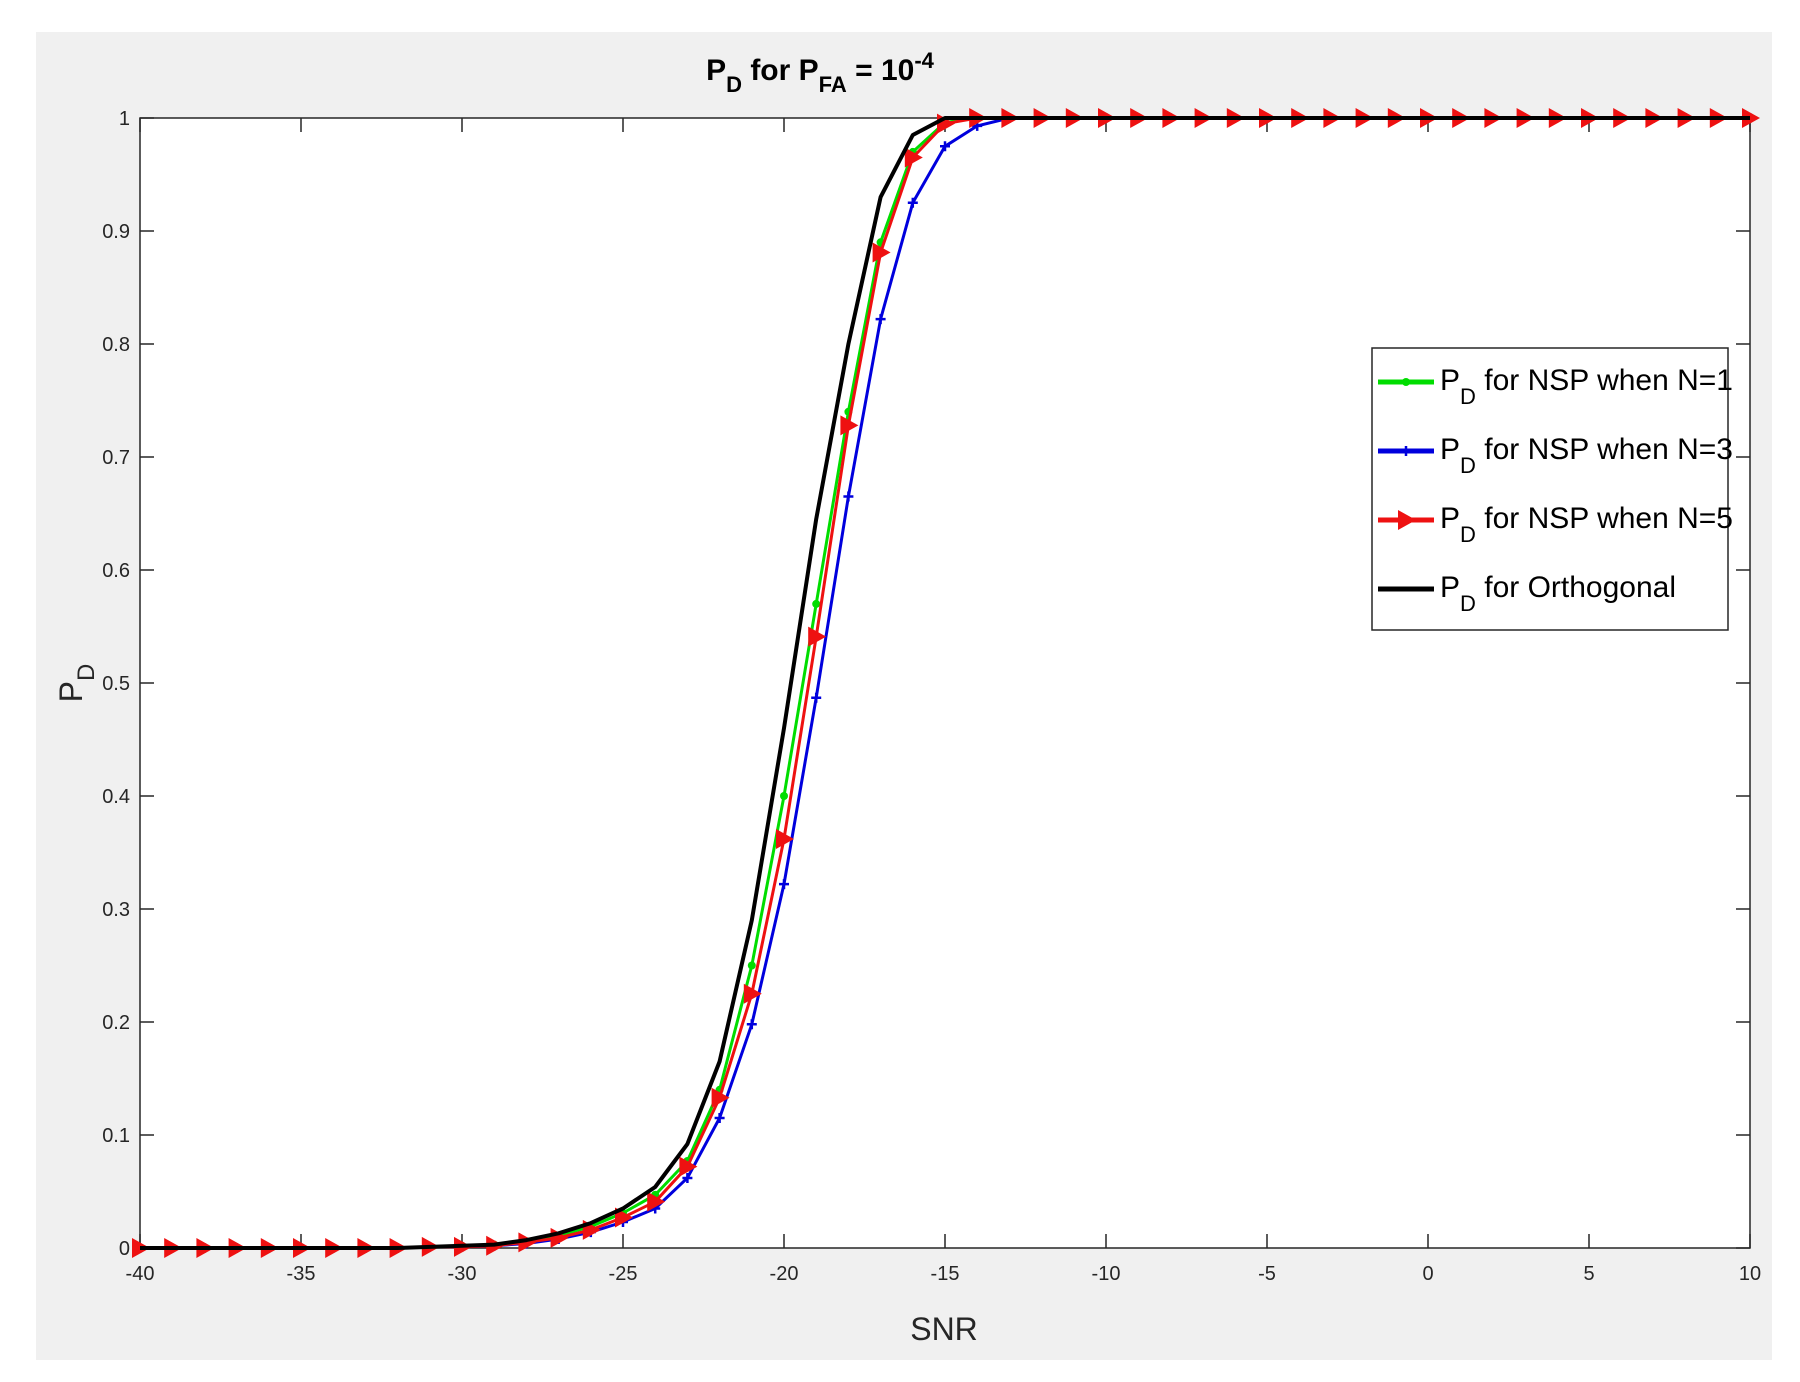 The width and height of the screenshot is (1800, 1382). What do you see at coordinates (734, 84) in the screenshot?
I see `title-main-sub: D` at bounding box center [734, 84].